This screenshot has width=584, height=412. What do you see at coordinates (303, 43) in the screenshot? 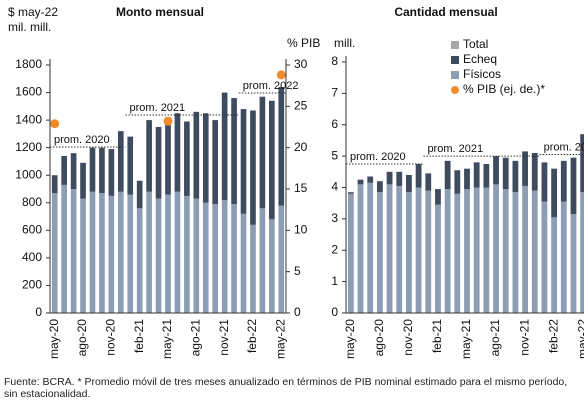
I see `y2-axis-label: % PIB` at bounding box center [303, 43].